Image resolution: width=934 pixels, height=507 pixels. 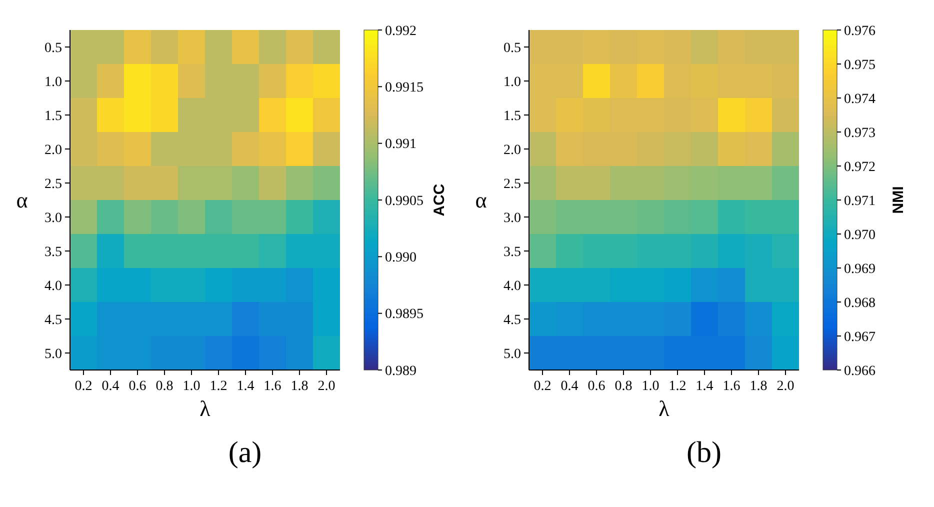 What do you see at coordinates (400, 258) in the screenshot?
I see `color-bar-label: 0.990` at bounding box center [400, 258].